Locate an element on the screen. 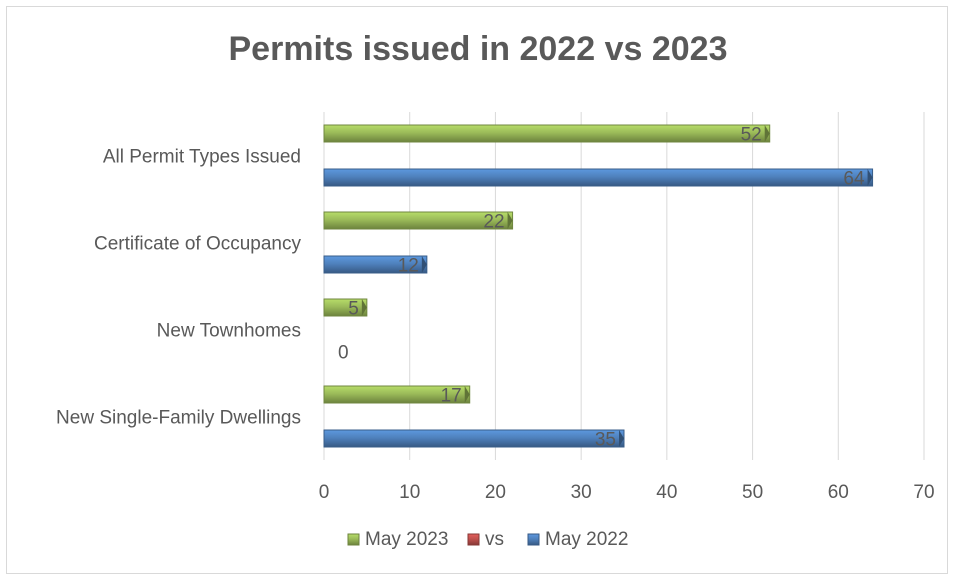 This screenshot has height=582, width=956. data-label: 5 is located at coordinates (353, 309).